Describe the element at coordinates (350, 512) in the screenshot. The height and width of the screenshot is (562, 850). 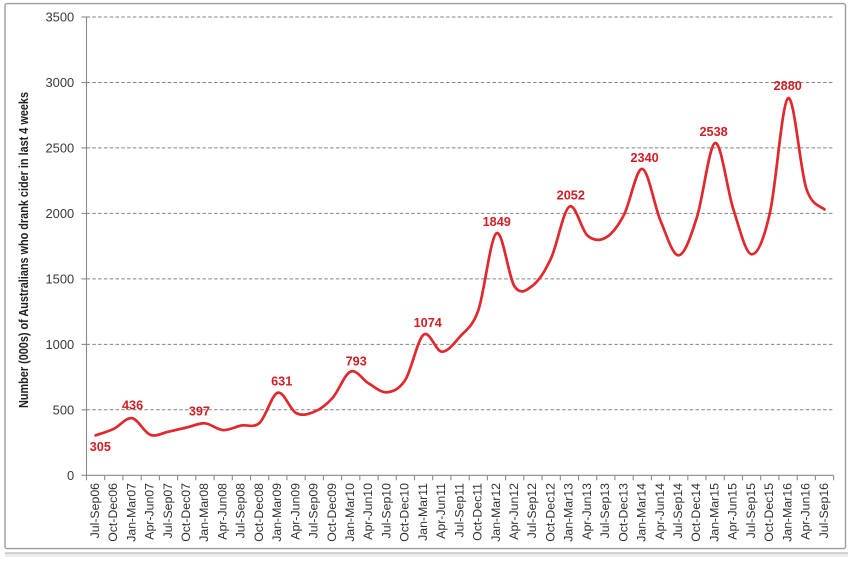
I see `svg-text: Jan-Mar10` at that location.